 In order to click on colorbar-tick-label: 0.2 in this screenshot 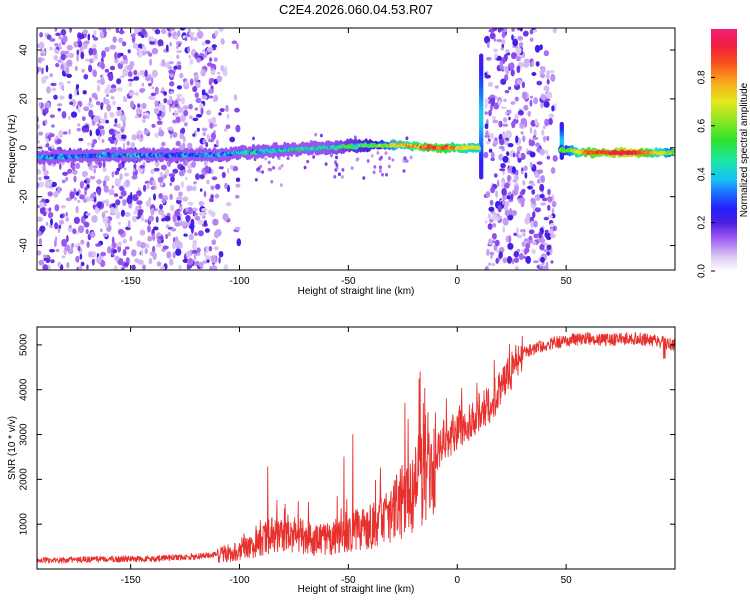, I will do `click(702, 222)`.